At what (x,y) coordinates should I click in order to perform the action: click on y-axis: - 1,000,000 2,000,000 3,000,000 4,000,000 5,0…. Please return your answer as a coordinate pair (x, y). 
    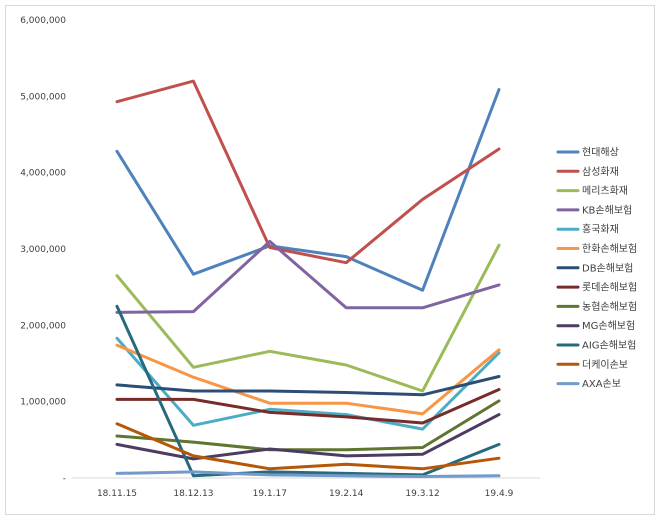
    Looking at the image, I should click on (43, 250).